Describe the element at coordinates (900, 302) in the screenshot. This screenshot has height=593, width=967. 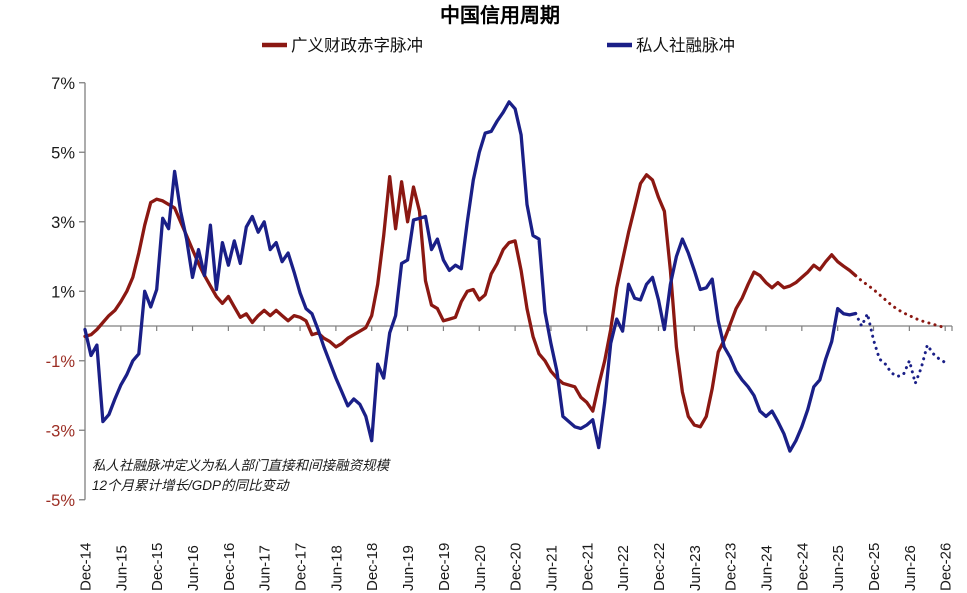
I see `series-forecast-dotted-fiscal` at that location.